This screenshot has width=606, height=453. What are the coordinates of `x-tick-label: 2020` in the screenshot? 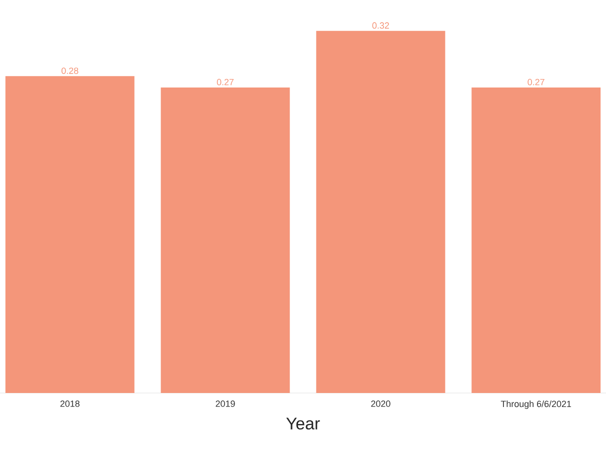 It's located at (380, 403).